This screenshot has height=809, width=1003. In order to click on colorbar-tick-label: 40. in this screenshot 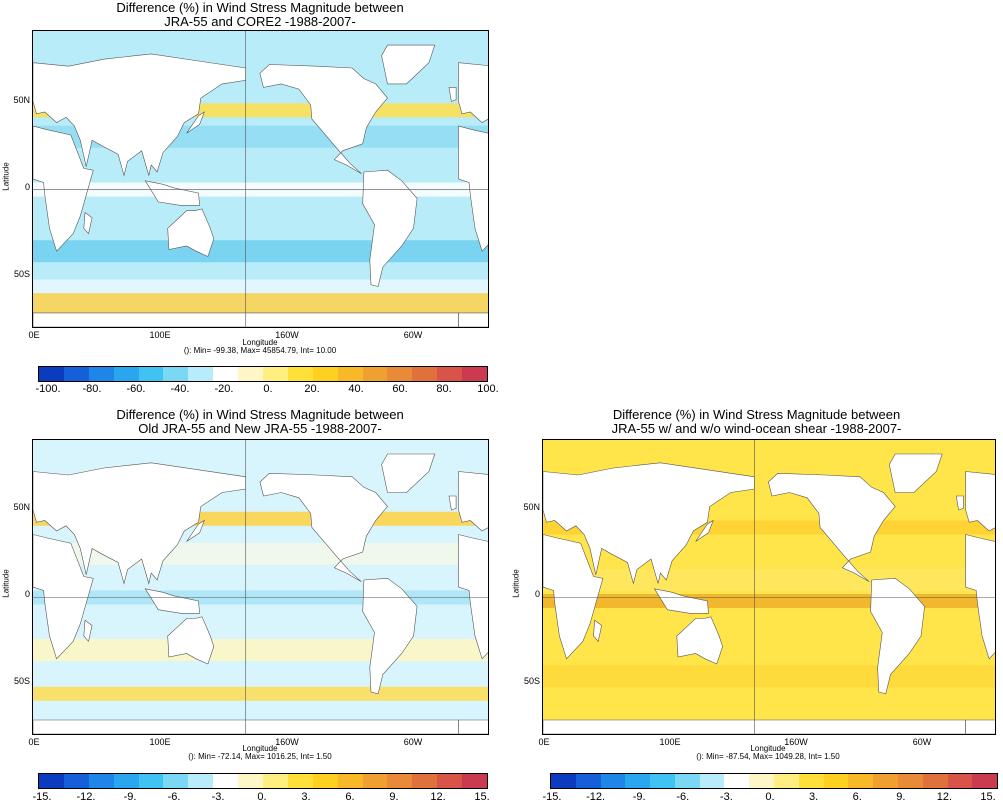, I will do `click(356, 389)`.